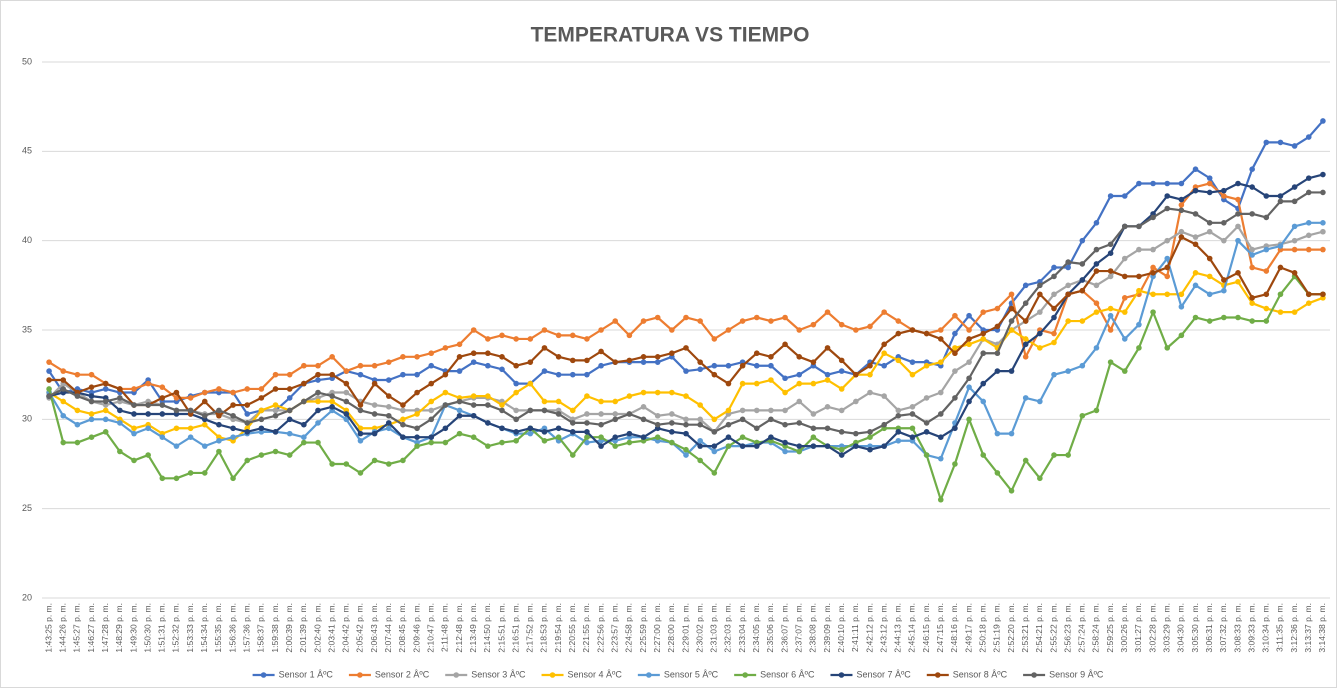 This screenshot has height=688, width=1337. I want to click on x-tick-label: 2:59:25 p. m., so click(1110, 628).